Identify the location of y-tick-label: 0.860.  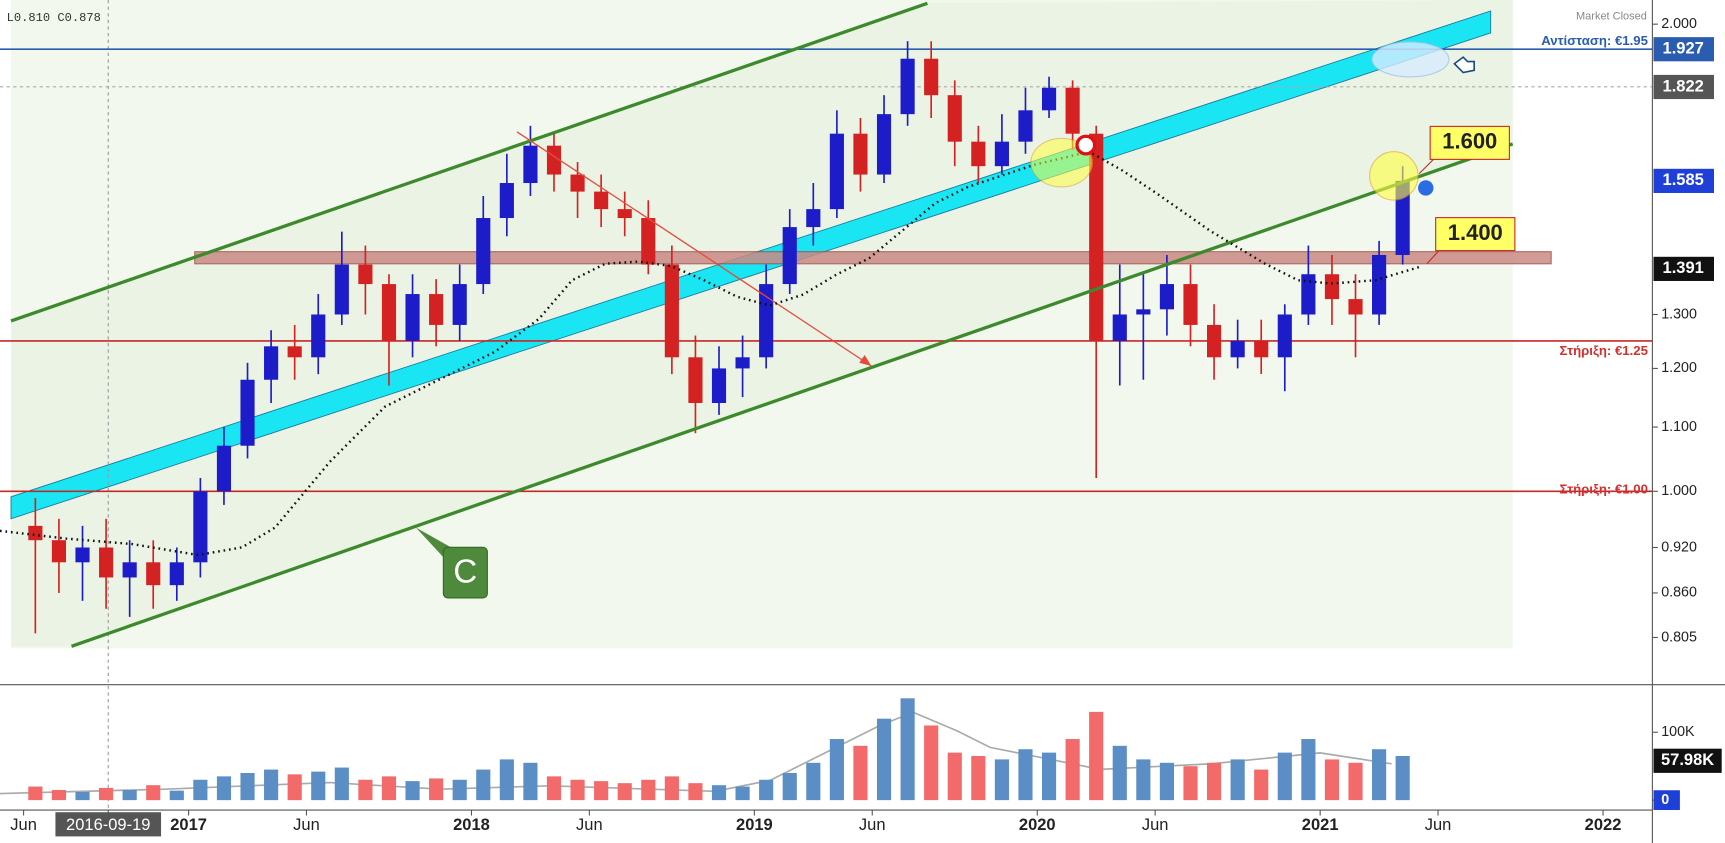
(1679, 593).